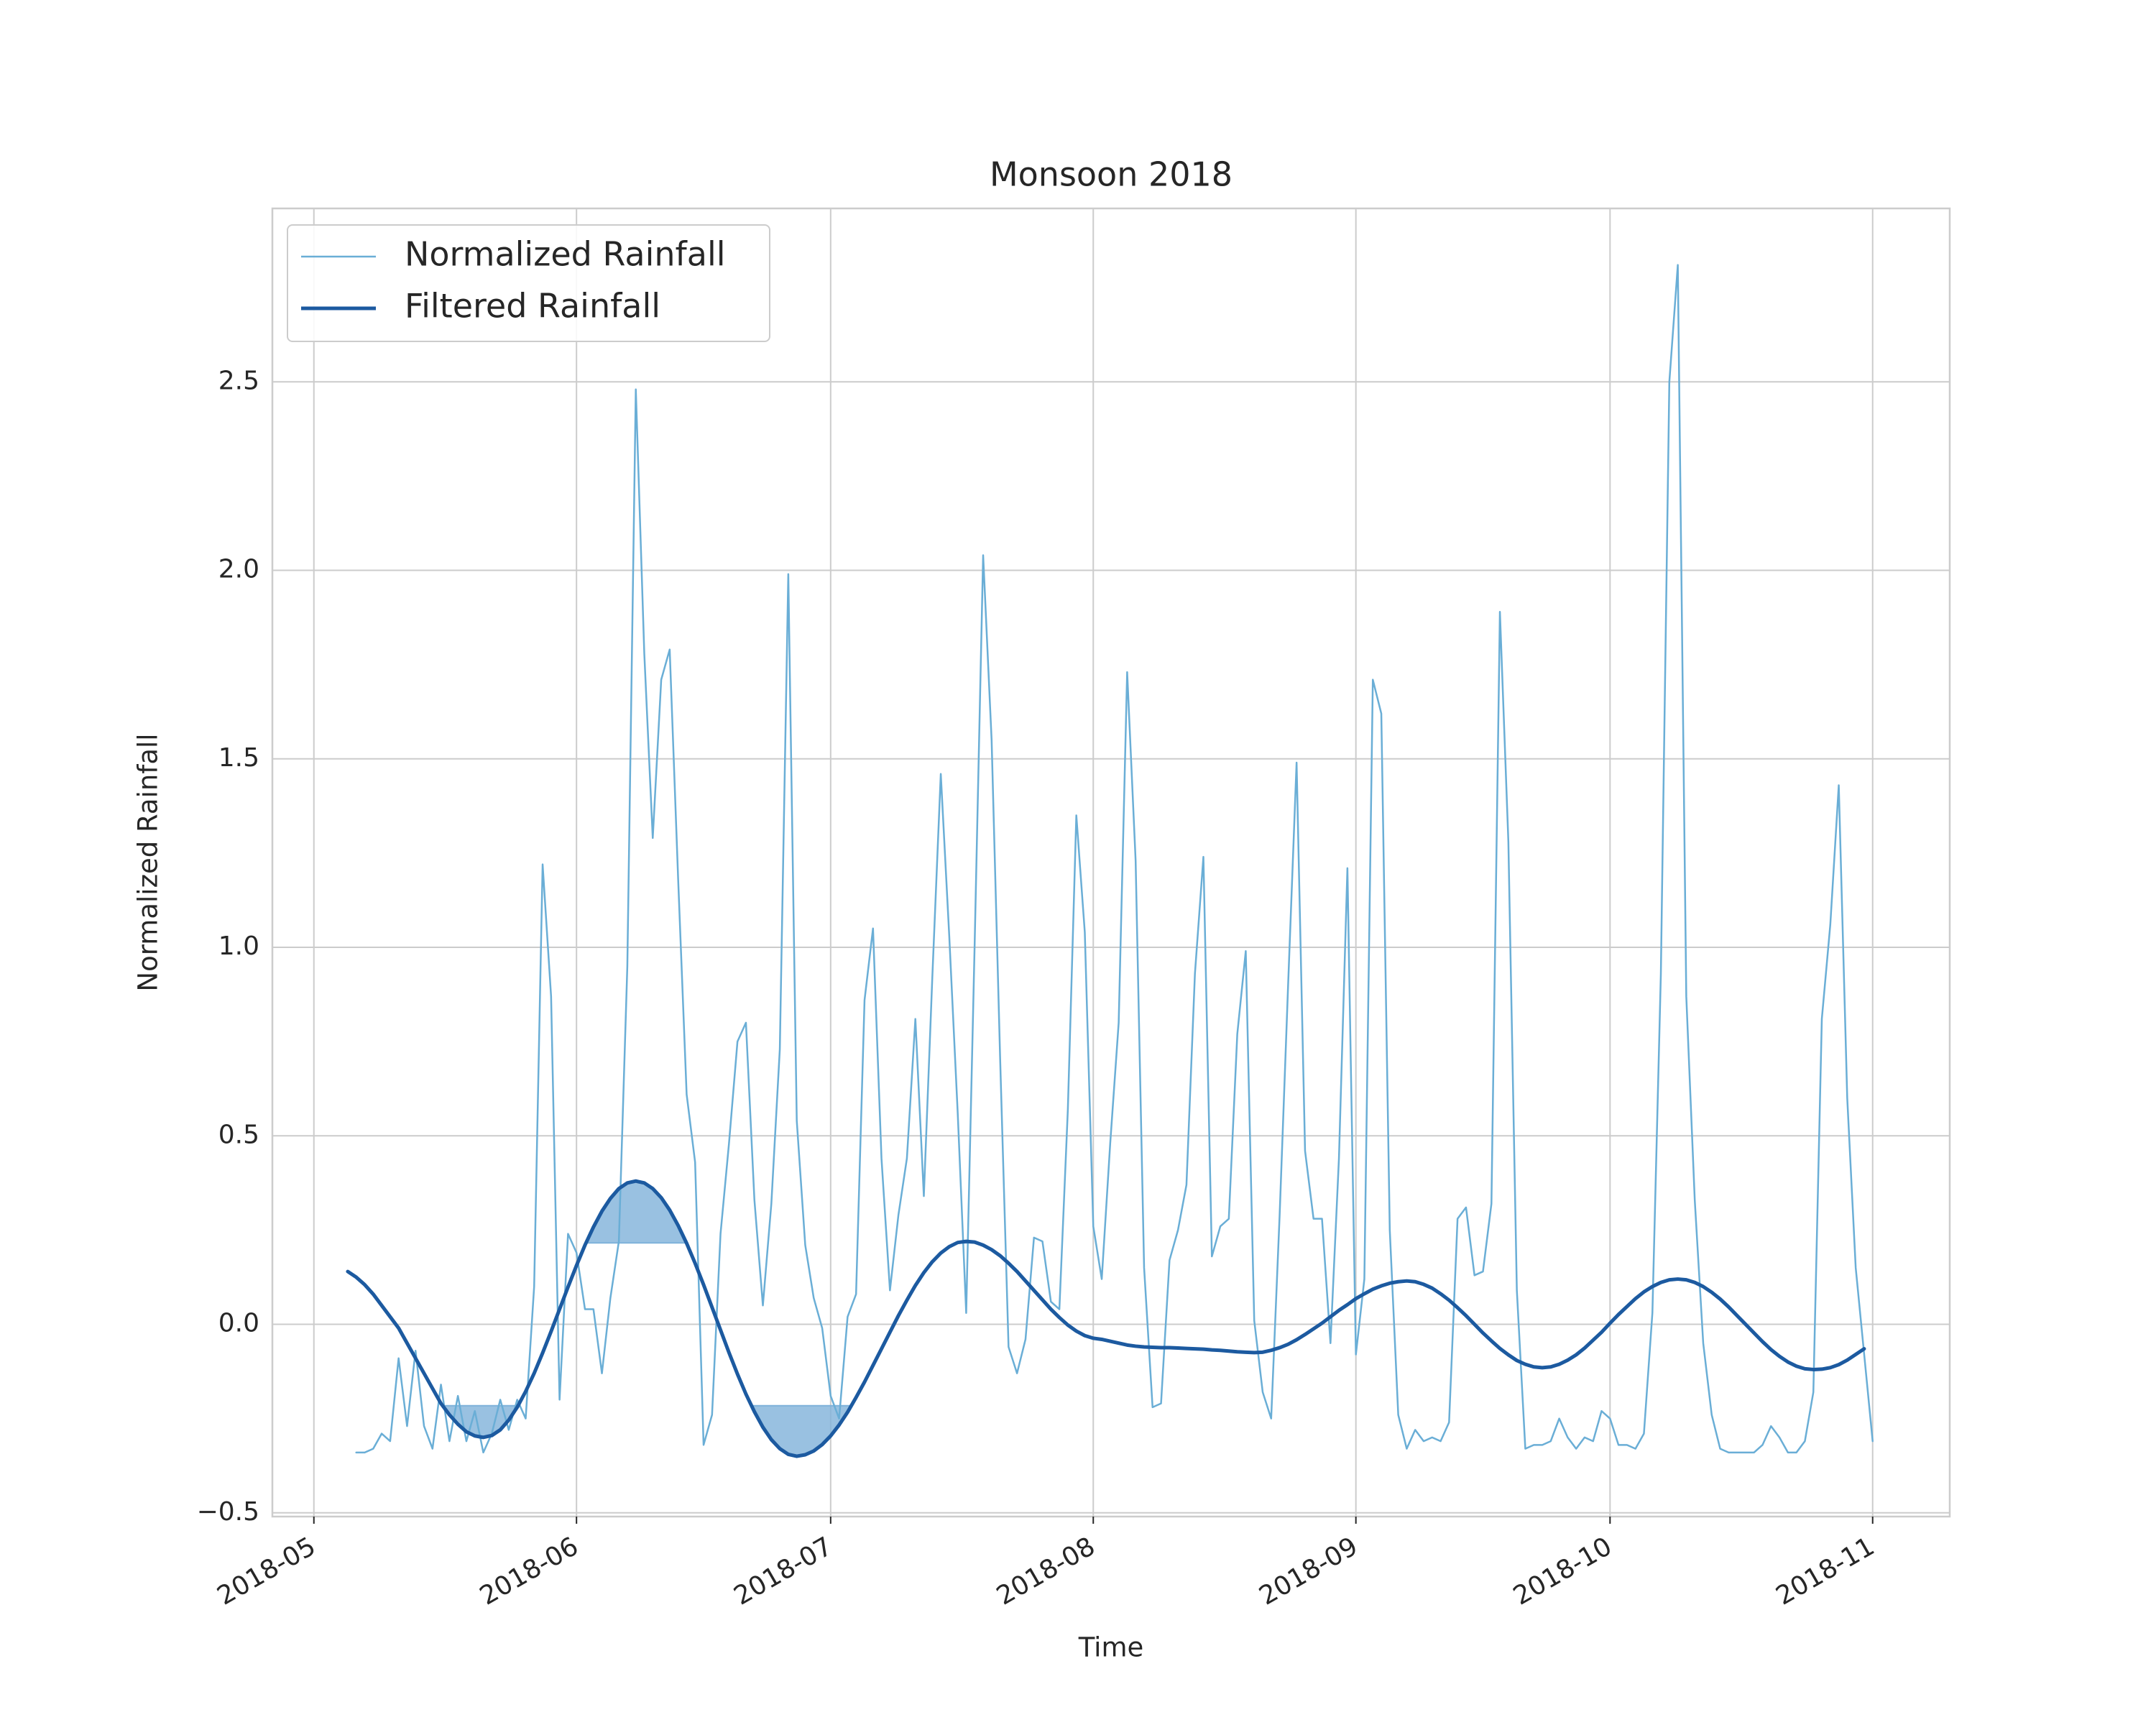  Describe the element at coordinates (238, 380) in the screenshot. I see `y-tick-label: 2.5` at that location.